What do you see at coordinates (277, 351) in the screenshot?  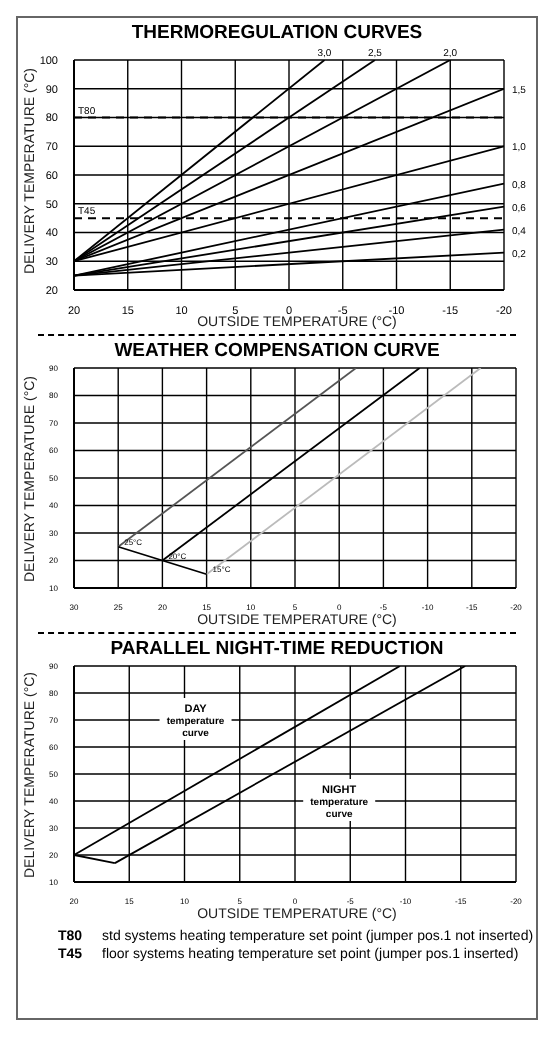 I see `chart-title: WEATHER COMPENSATION CURVE` at bounding box center [277, 351].